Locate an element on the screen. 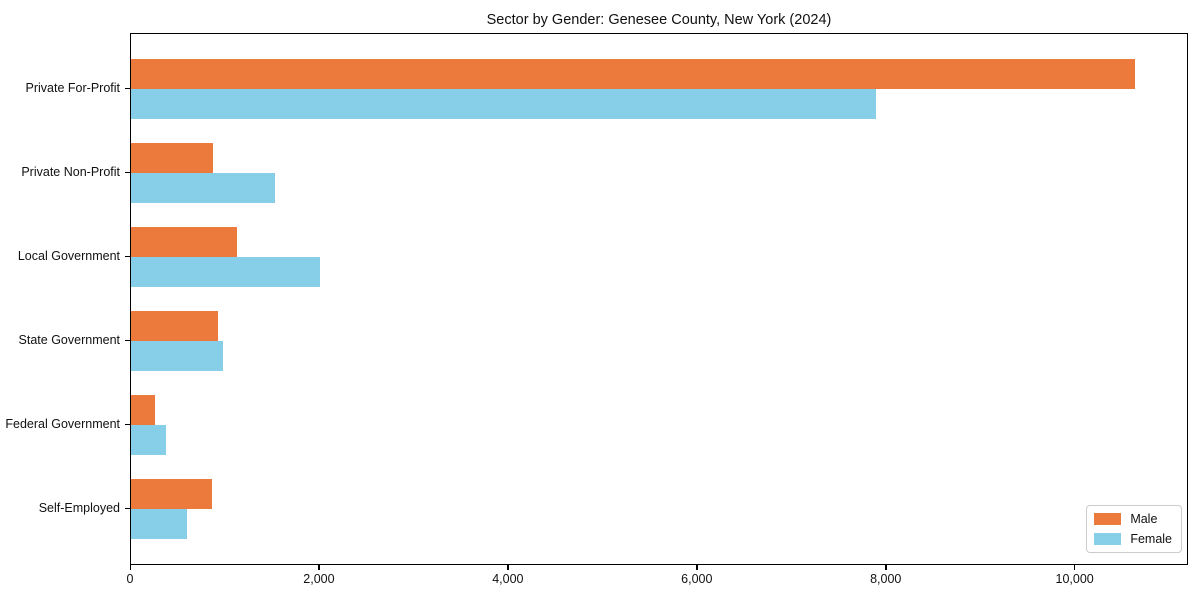 The image size is (1200, 600). x-axis-tick-label-6-000: 6,000 is located at coordinates (697, 579).